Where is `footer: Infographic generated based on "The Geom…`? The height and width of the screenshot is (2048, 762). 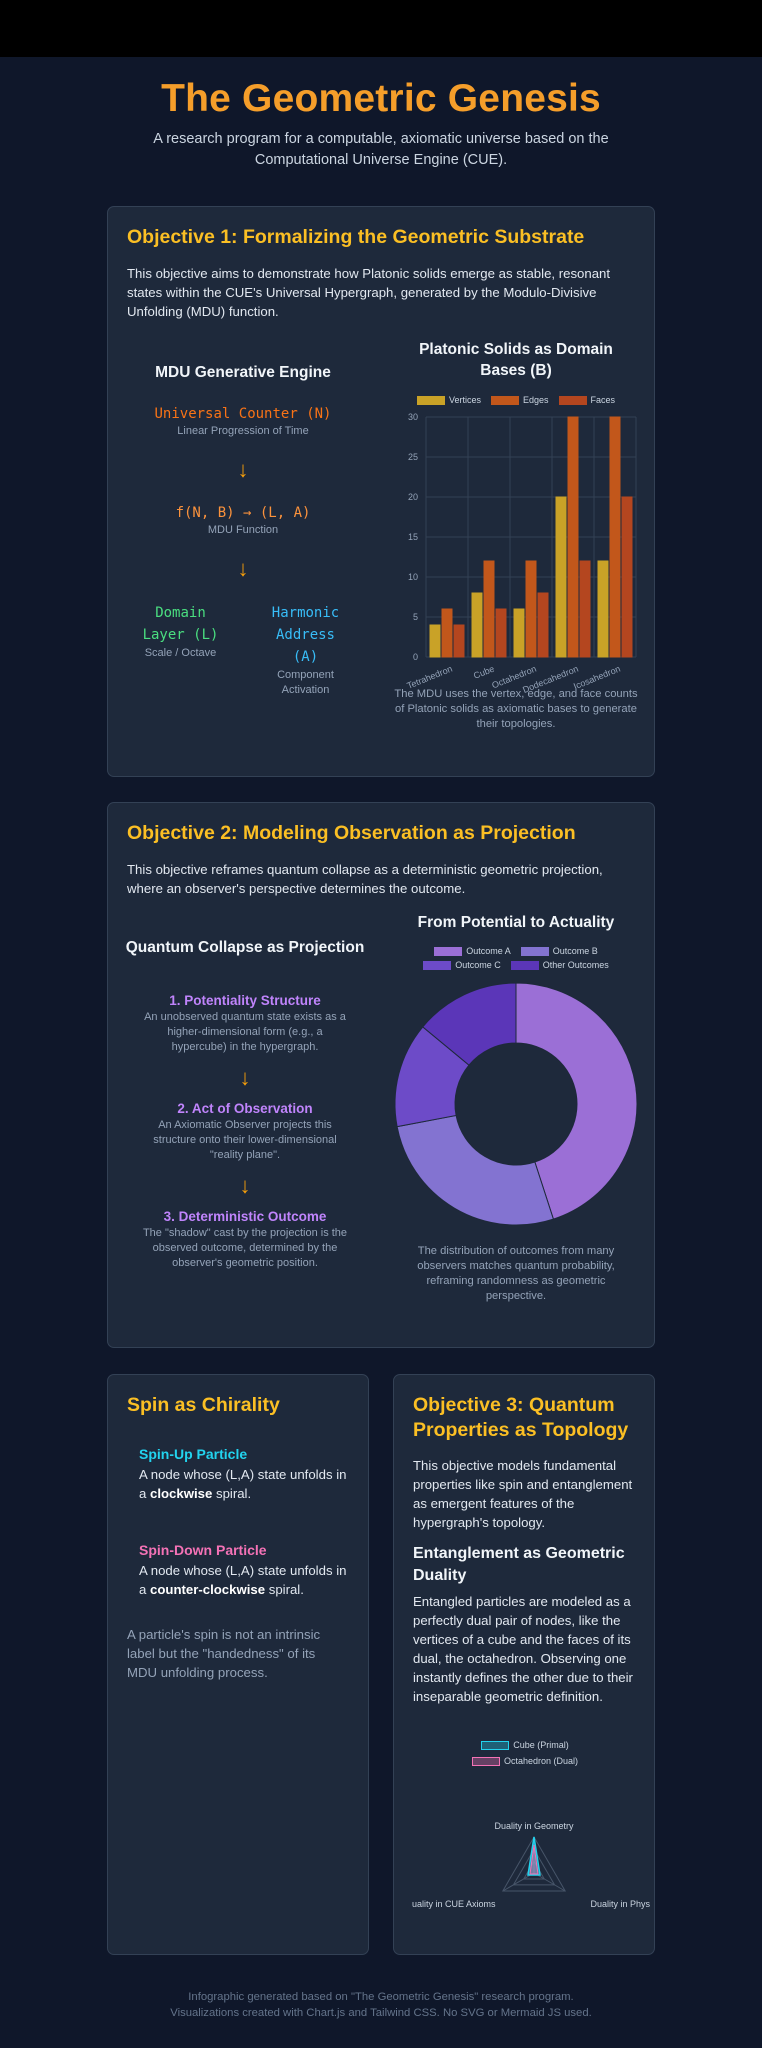
footer: Infographic generated based on "The Geom… is located at coordinates (381, 2005).